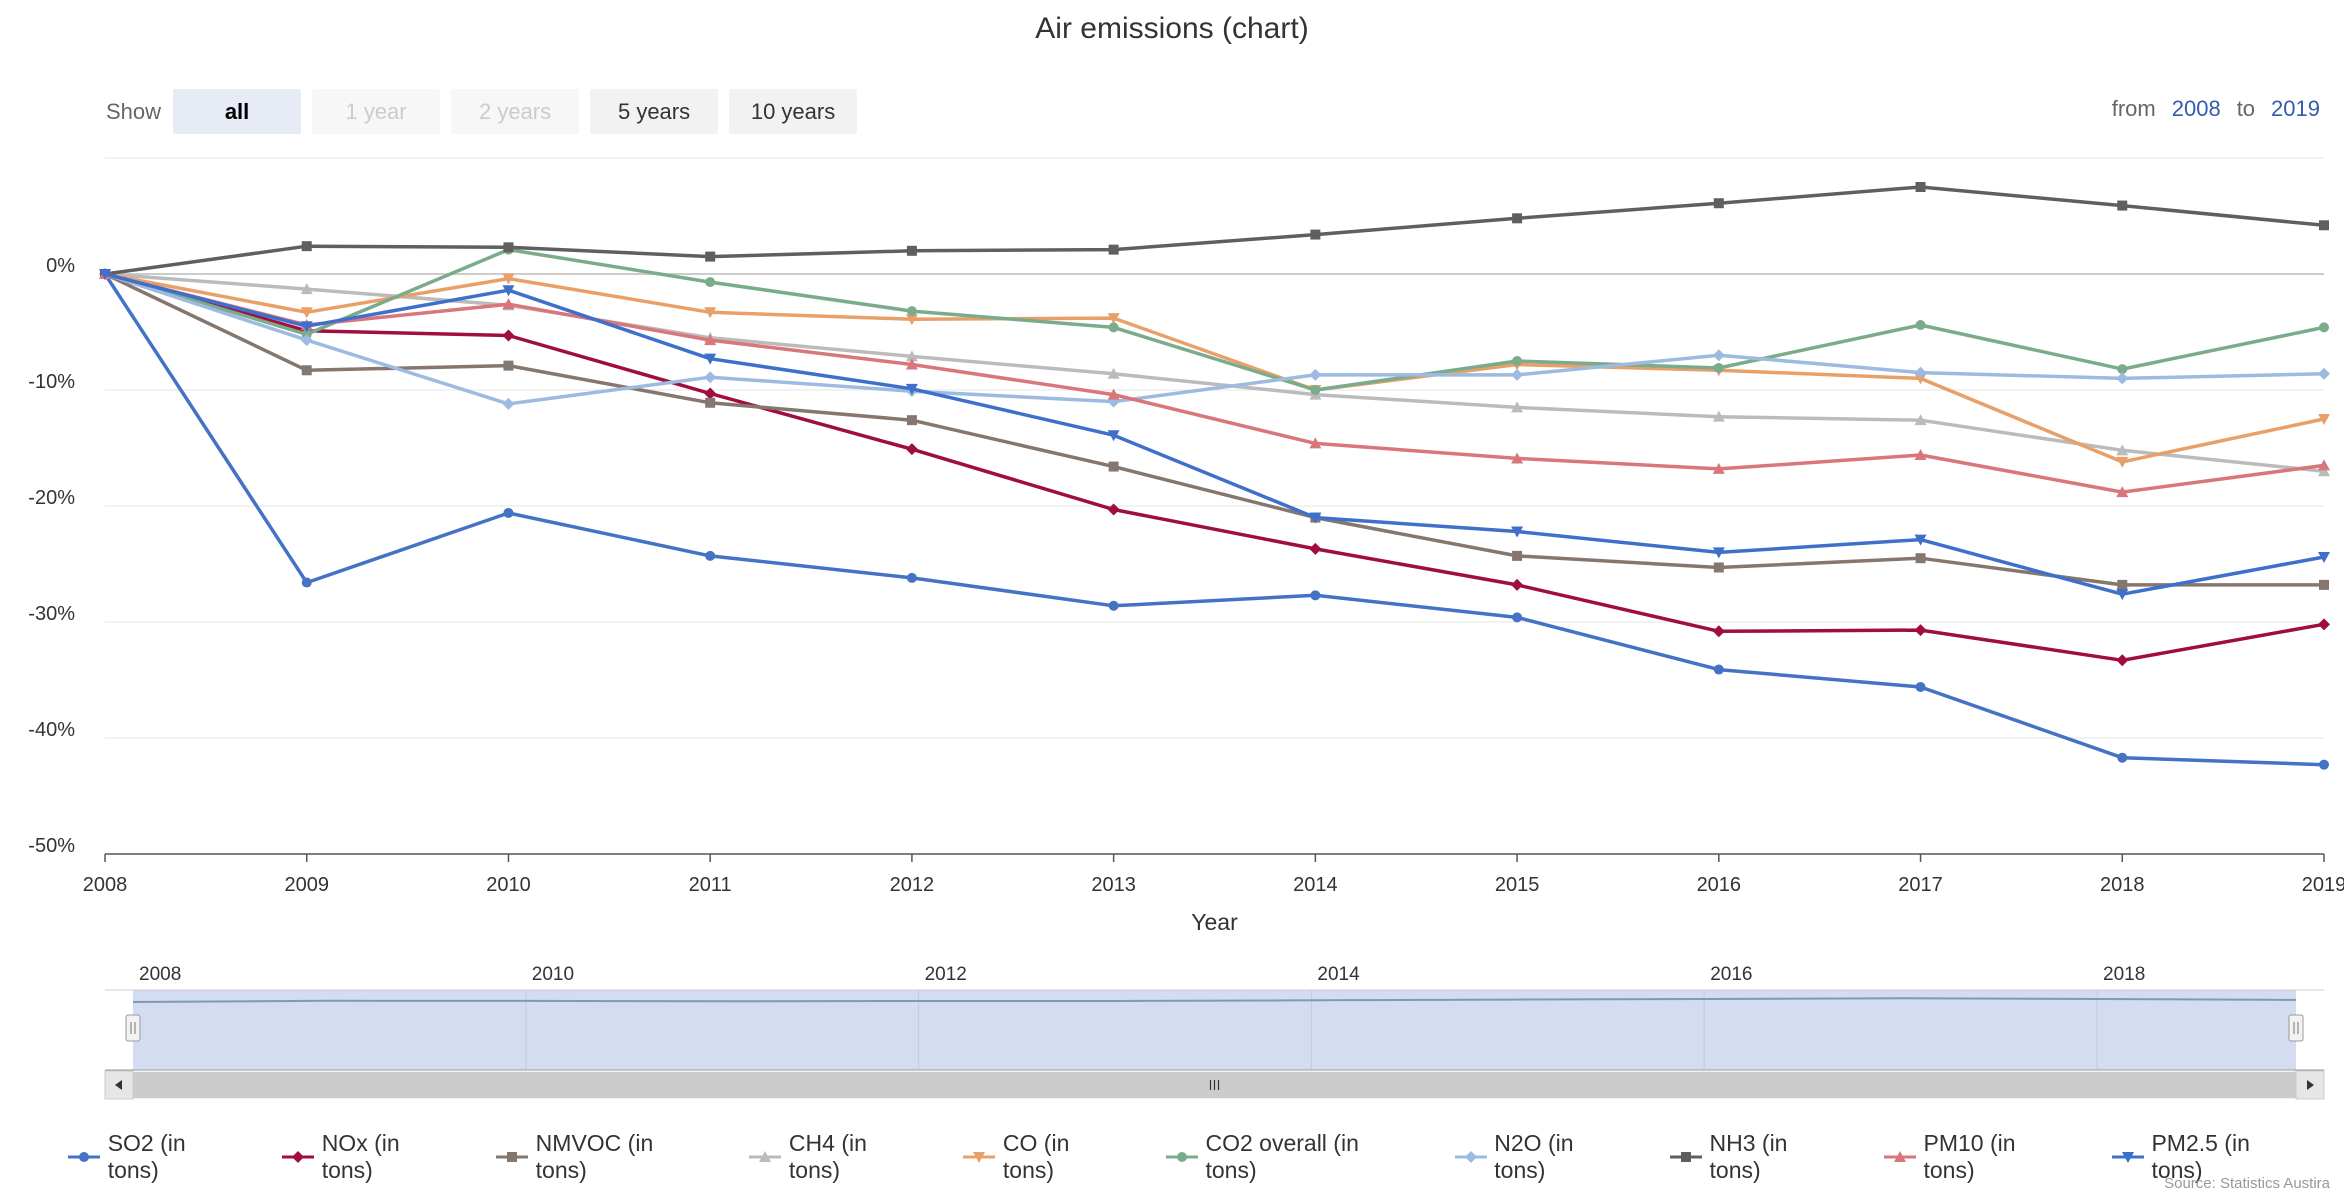  Describe the element at coordinates (1282, 1156) in the screenshot. I see `legend-label: CO2 overall (in tons)` at that location.